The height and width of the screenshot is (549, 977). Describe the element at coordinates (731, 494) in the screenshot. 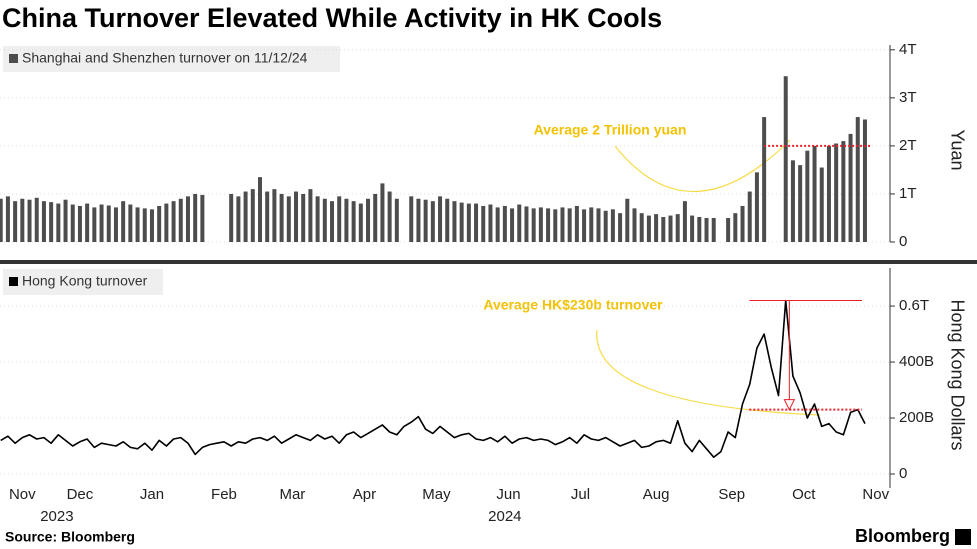

I see `x-tick-label: Sep` at that location.